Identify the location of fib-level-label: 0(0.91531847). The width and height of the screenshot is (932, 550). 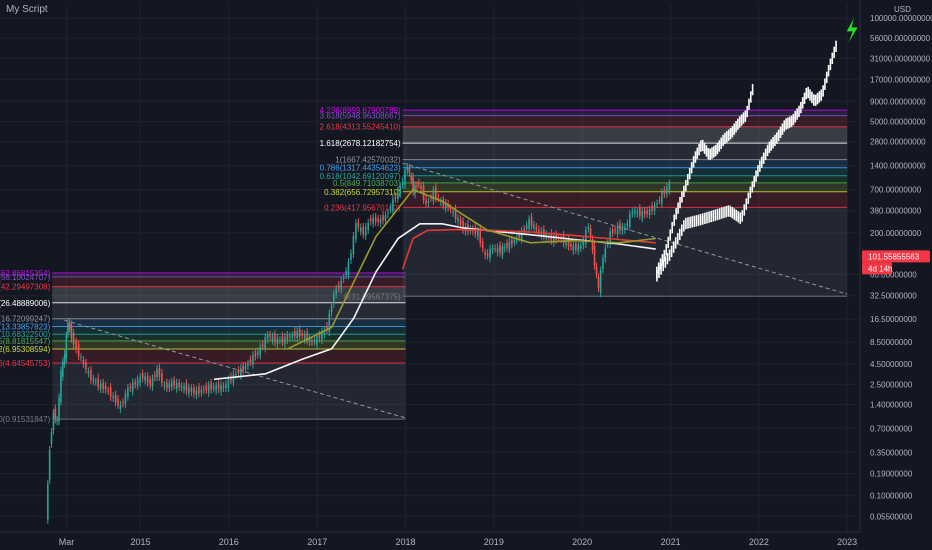
(25, 419).